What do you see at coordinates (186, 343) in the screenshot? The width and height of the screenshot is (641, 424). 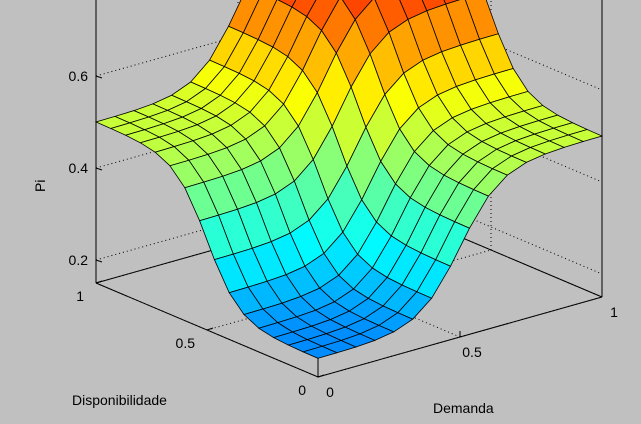 I see `y-tick-label: 0.5` at bounding box center [186, 343].